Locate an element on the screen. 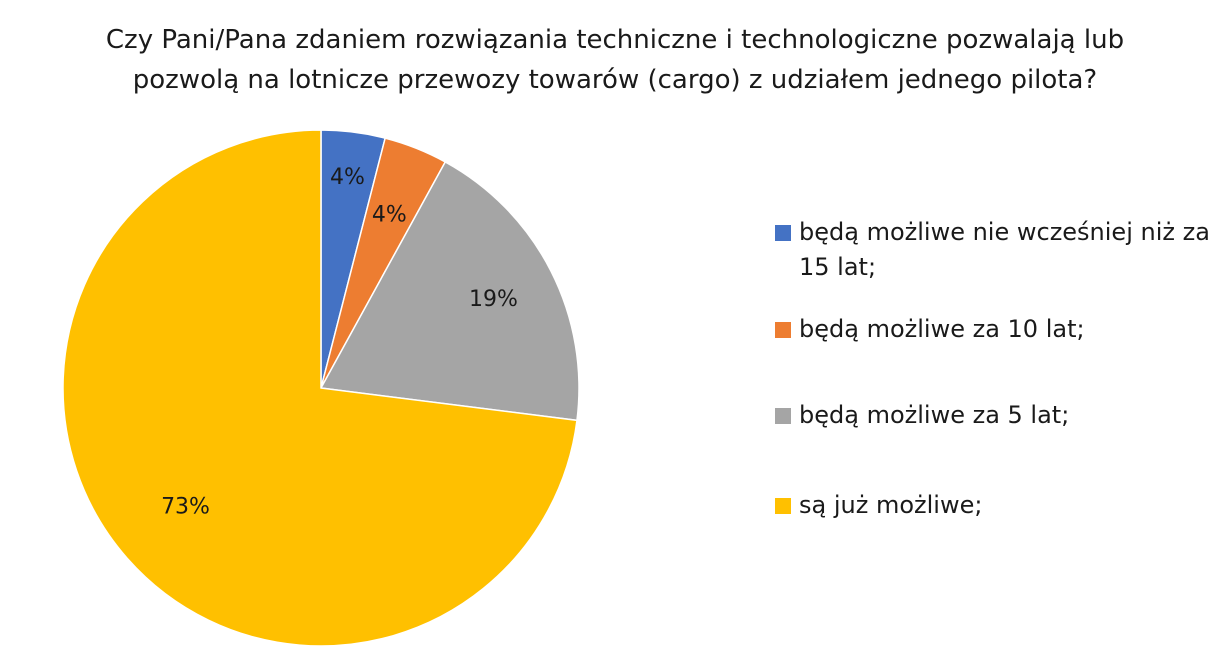 Image resolution: width=1230 pixels, height=664 pixels. data-label-10-lat: 4% is located at coordinates (389, 214).